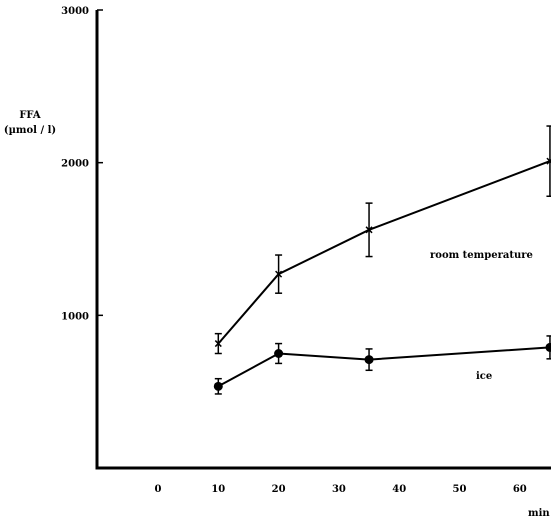 This screenshot has width=551, height=522. Describe the element at coordinates (520, 489) in the screenshot. I see `x-tick-label: 60` at that location.